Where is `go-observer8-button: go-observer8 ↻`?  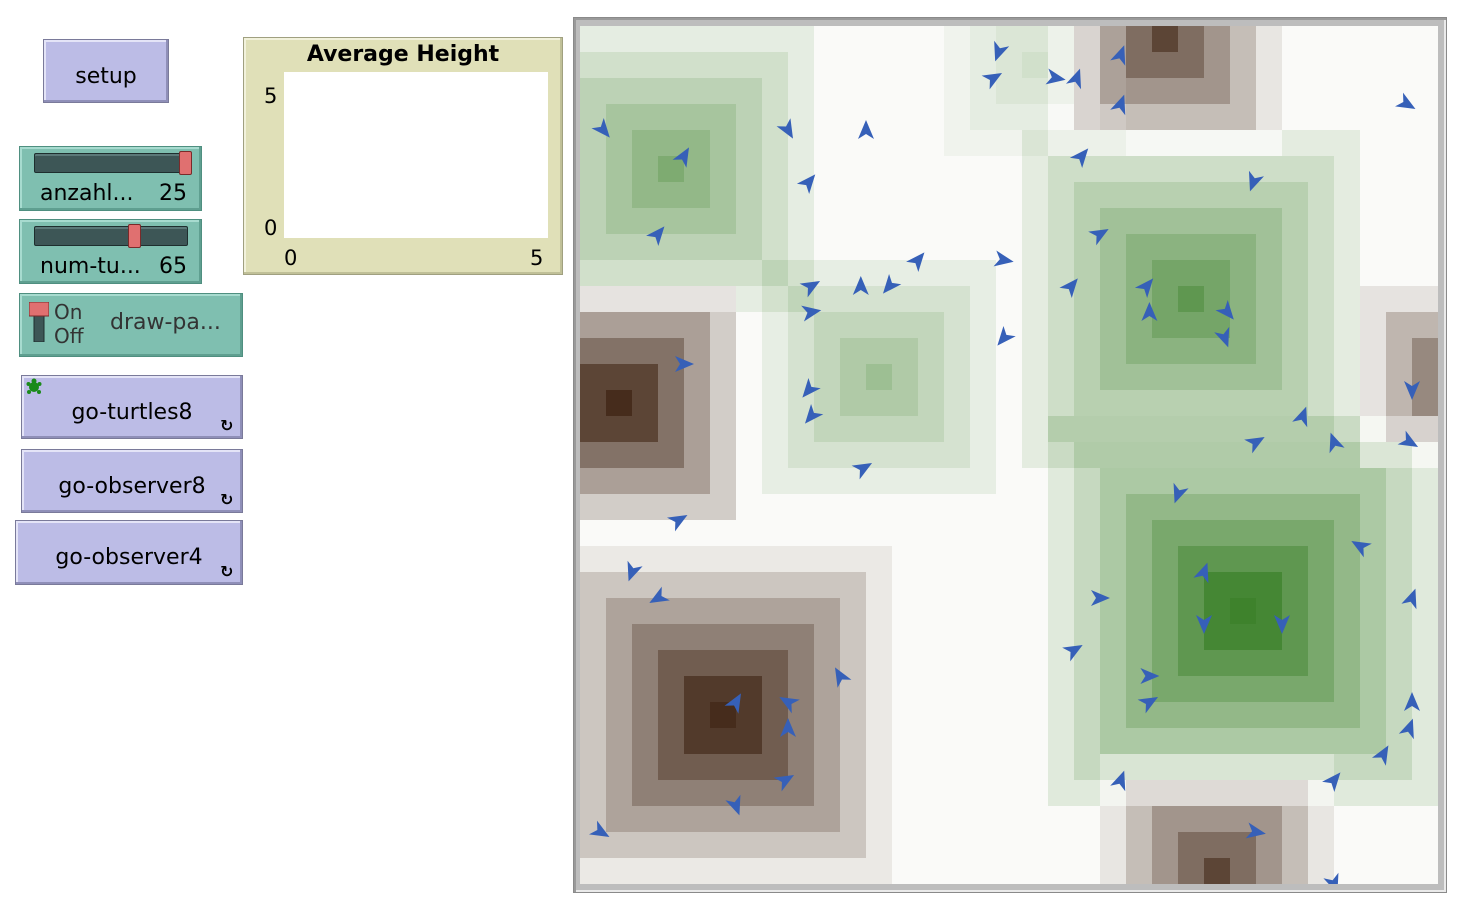
go-observer8-button: go-observer8 ↻ is located at coordinates (132, 481).